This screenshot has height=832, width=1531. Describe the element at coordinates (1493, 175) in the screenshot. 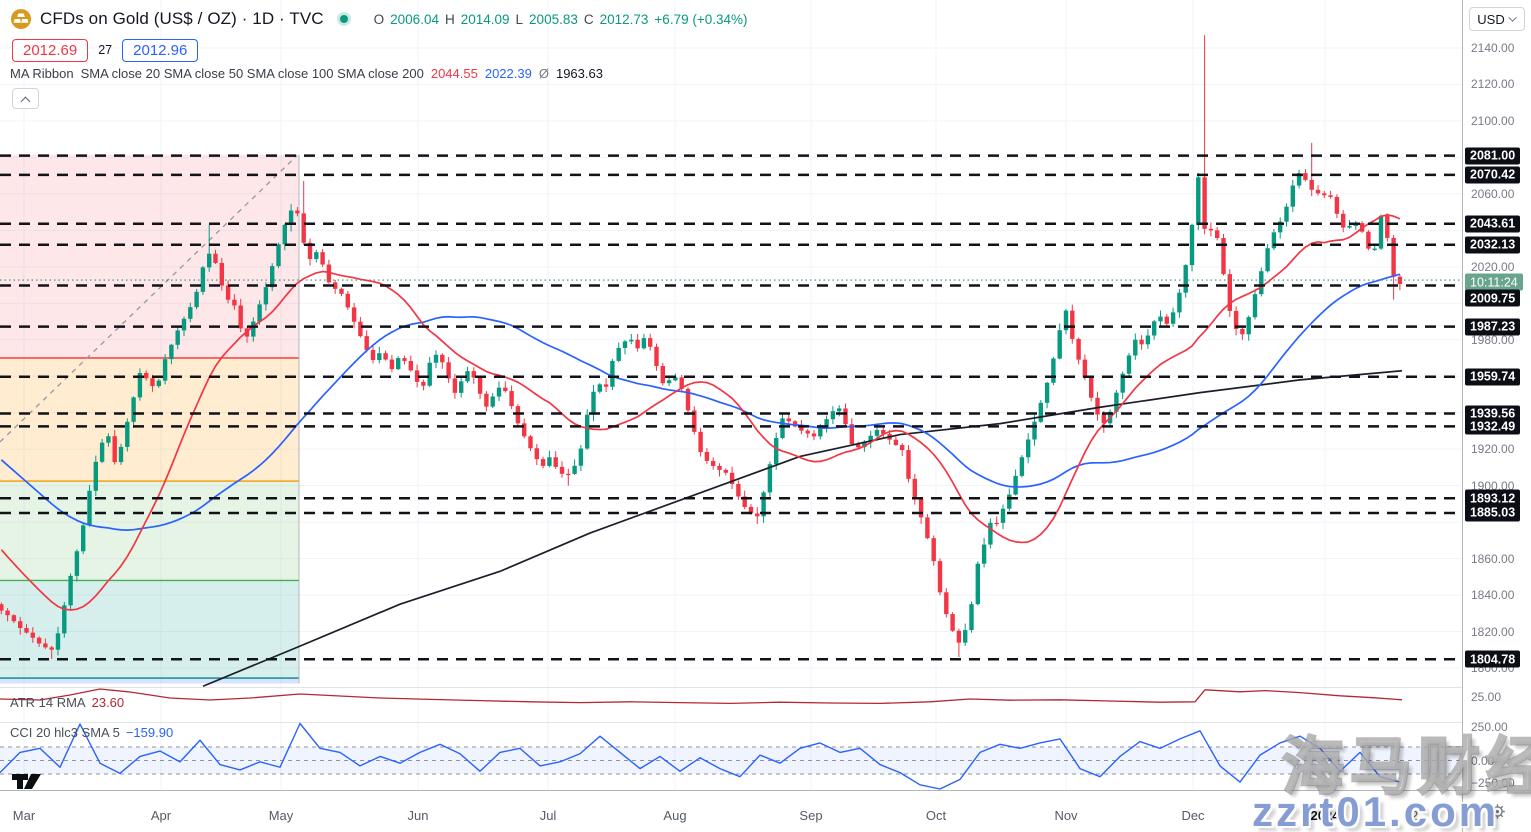

I see `level-price-label: 2070.42` at that location.